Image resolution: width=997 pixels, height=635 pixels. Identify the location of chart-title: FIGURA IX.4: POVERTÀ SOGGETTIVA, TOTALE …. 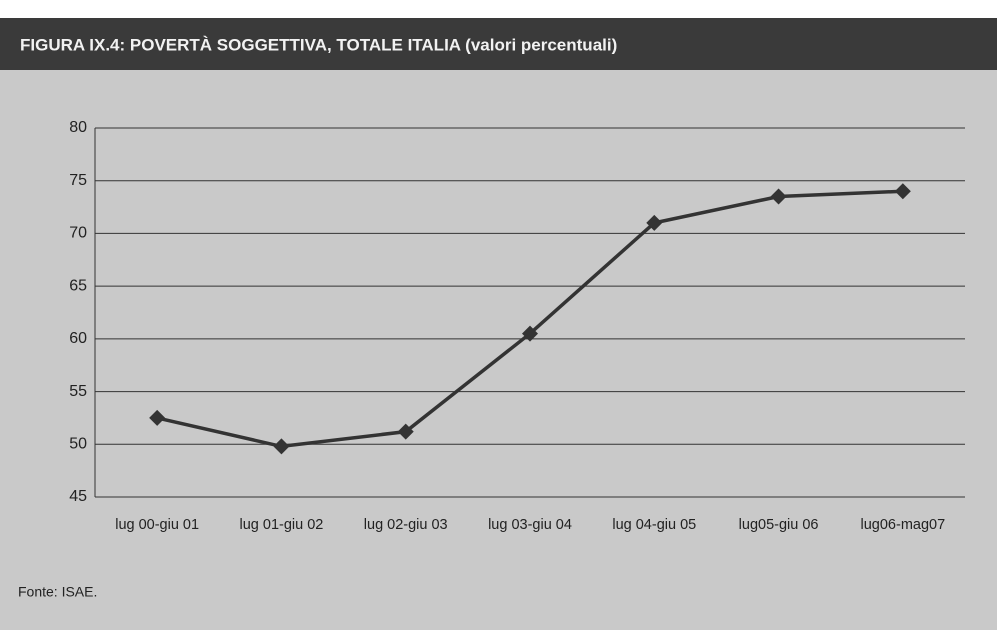
(318, 44).